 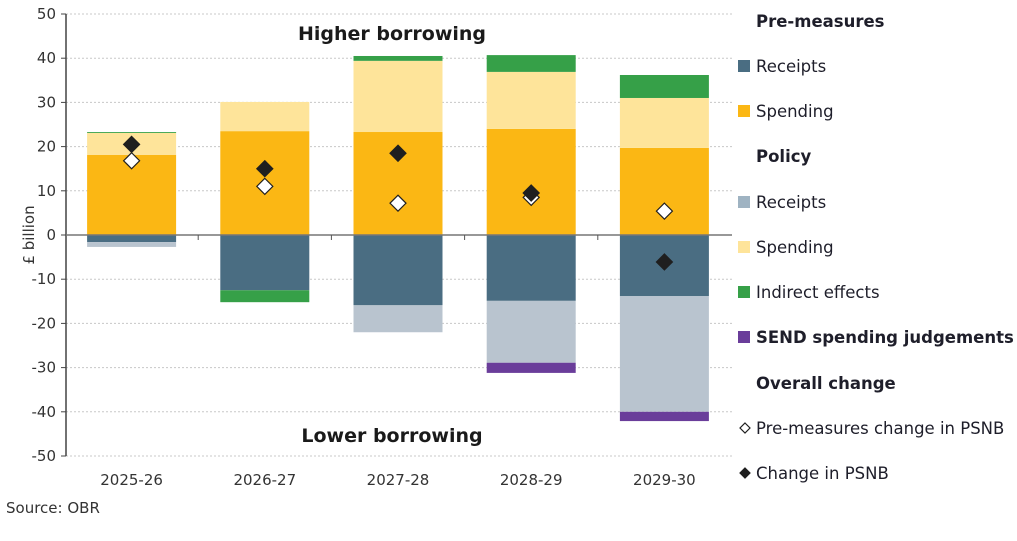 What do you see at coordinates (391, 436) in the screenshot?
I see `annotation-lower-borrowing: Lower borrowing` at bounding box center [391, 436].